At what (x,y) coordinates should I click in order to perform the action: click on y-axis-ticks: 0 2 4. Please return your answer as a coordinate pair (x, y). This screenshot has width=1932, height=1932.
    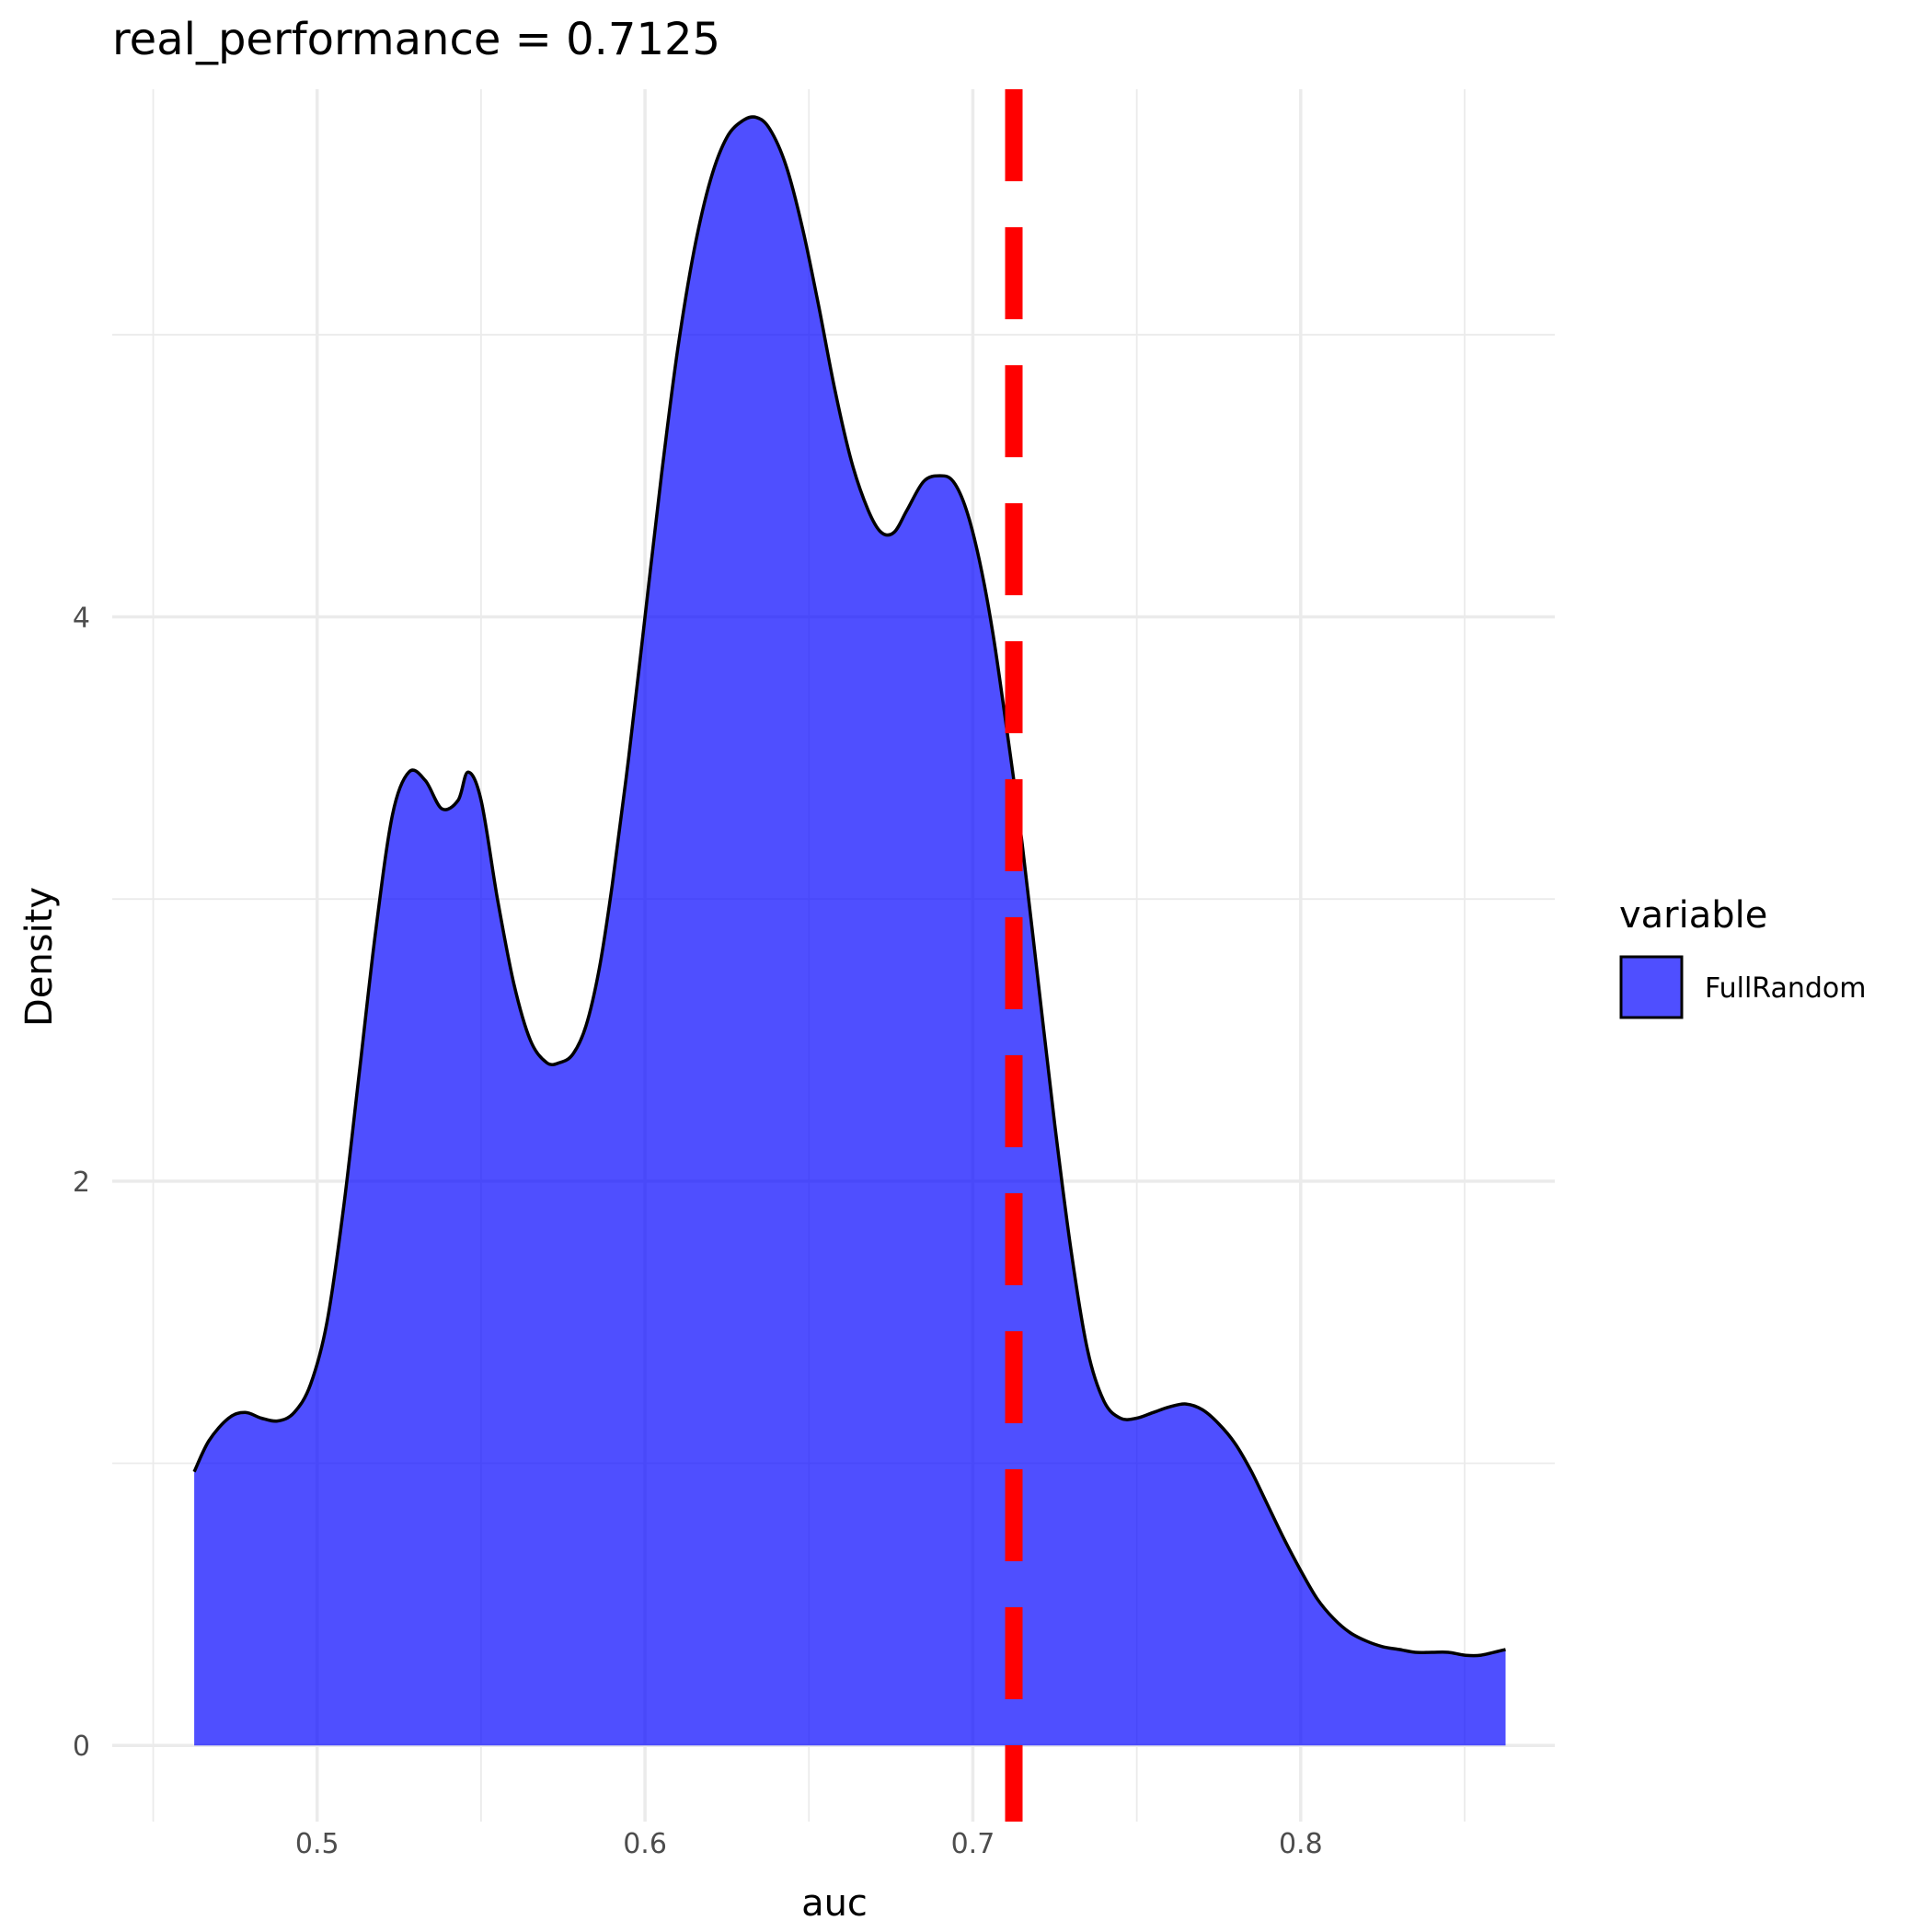
    Looking at the image, I should click on (81, 1182).